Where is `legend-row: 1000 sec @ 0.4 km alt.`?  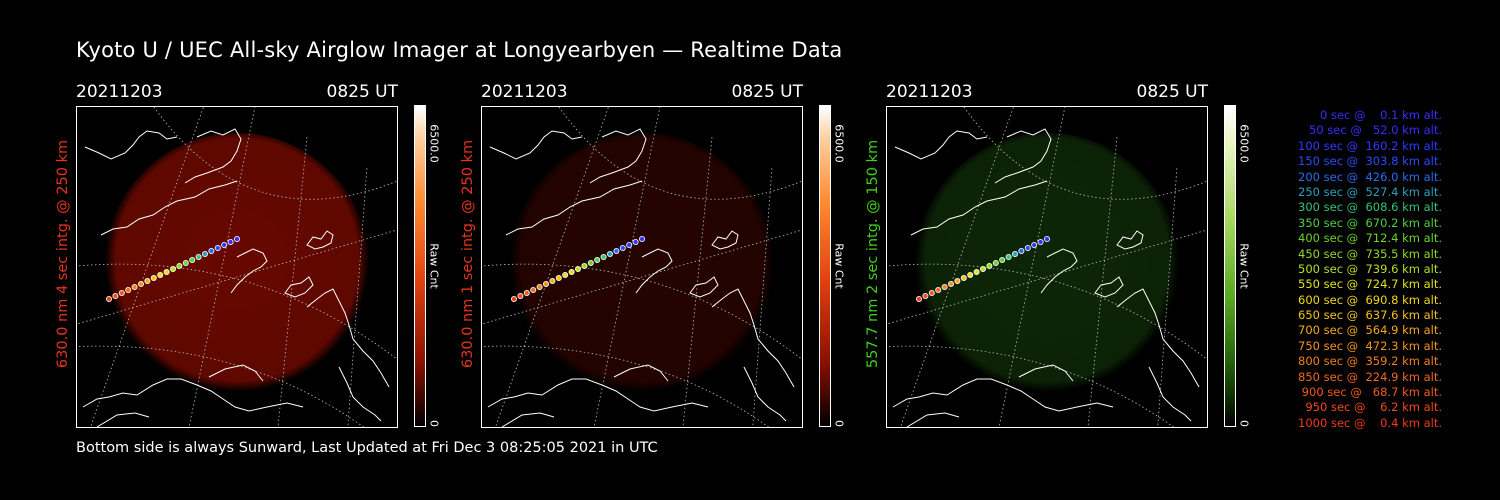
legend-row: 1000 sec @ 0.4 km alt. is located at coordinates (1370, 422).